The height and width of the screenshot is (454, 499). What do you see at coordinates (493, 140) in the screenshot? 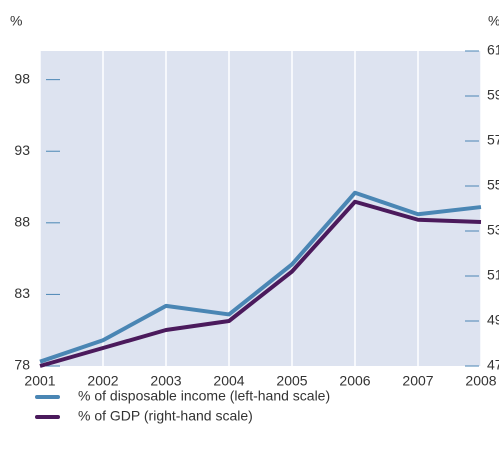
I see `y2-tick-label: 57` at bounding box center [493, 140].